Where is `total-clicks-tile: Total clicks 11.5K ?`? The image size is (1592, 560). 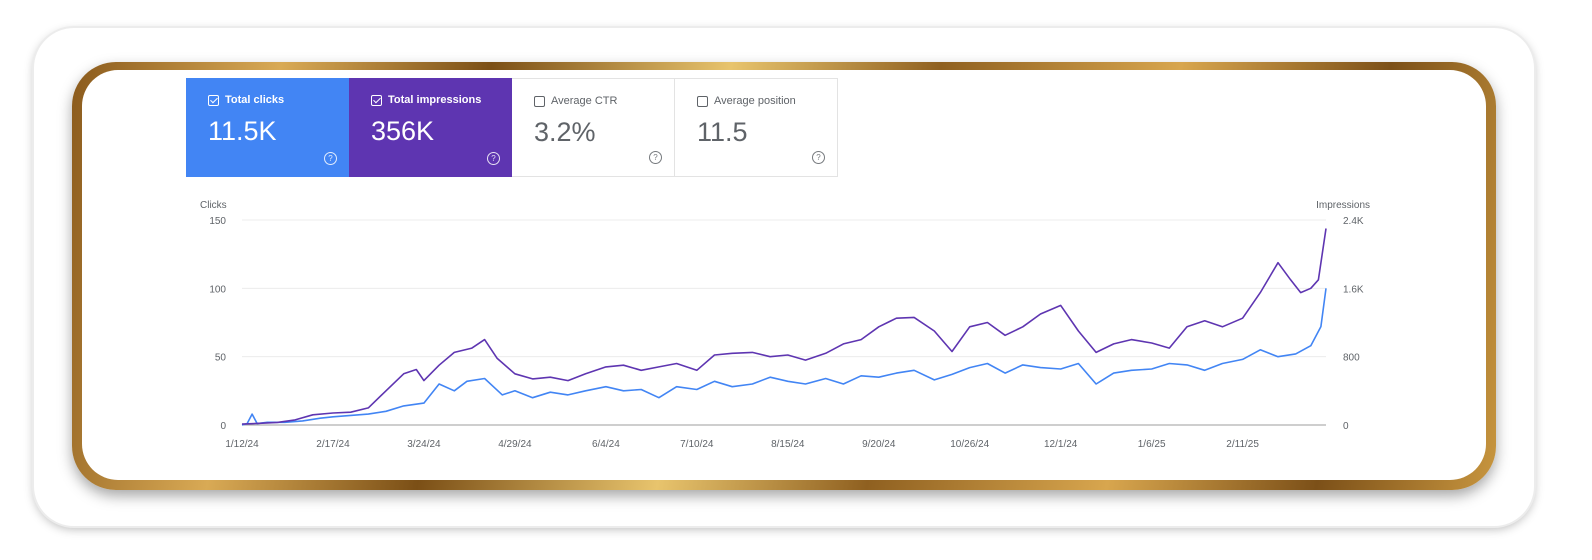 total-clicks-tile: Total clicks 11.5K ? is located at coordinates (267, 127).